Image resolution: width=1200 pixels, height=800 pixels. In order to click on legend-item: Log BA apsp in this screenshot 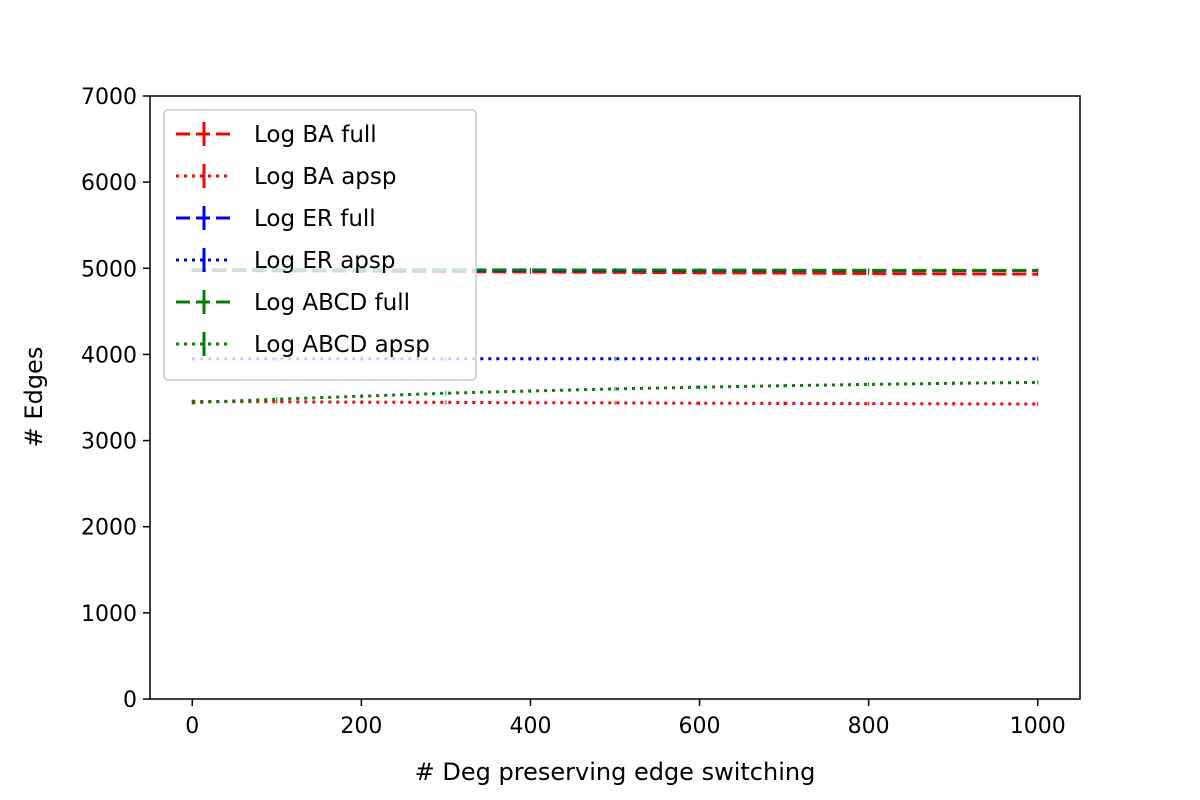, I will do `click(286, 177)`.